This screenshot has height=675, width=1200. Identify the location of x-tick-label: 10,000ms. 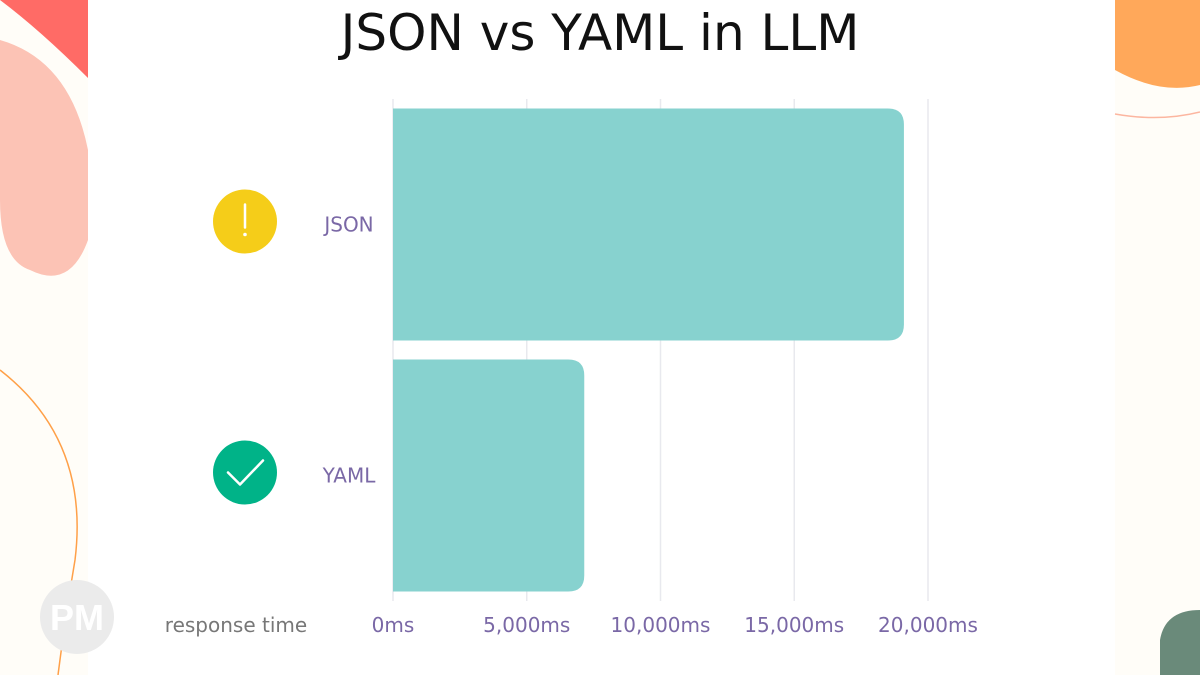
(661, 625).